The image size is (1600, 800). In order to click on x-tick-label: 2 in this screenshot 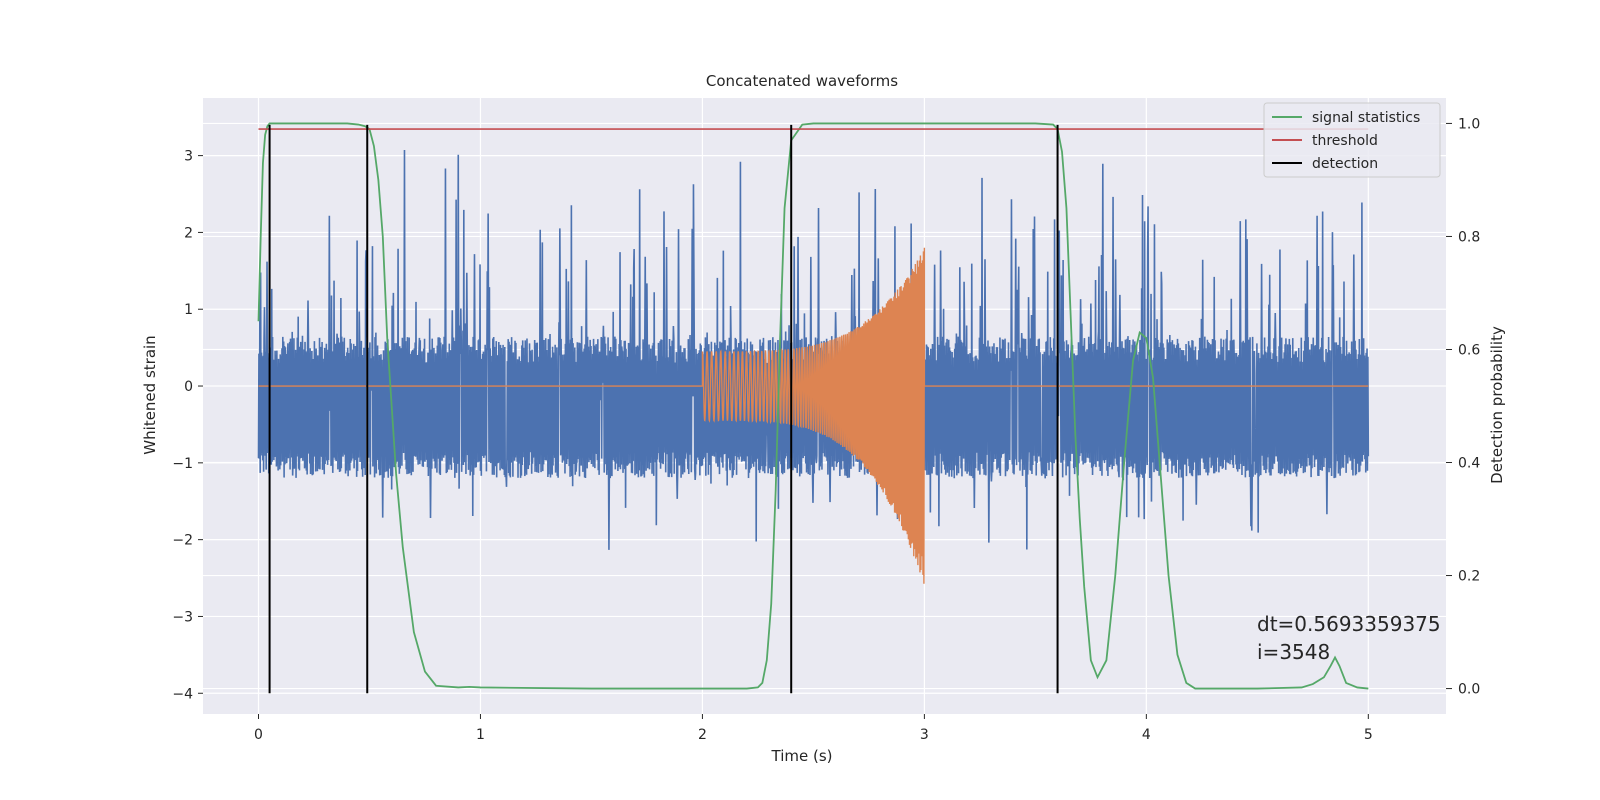, I will do `click(702, 735)`.